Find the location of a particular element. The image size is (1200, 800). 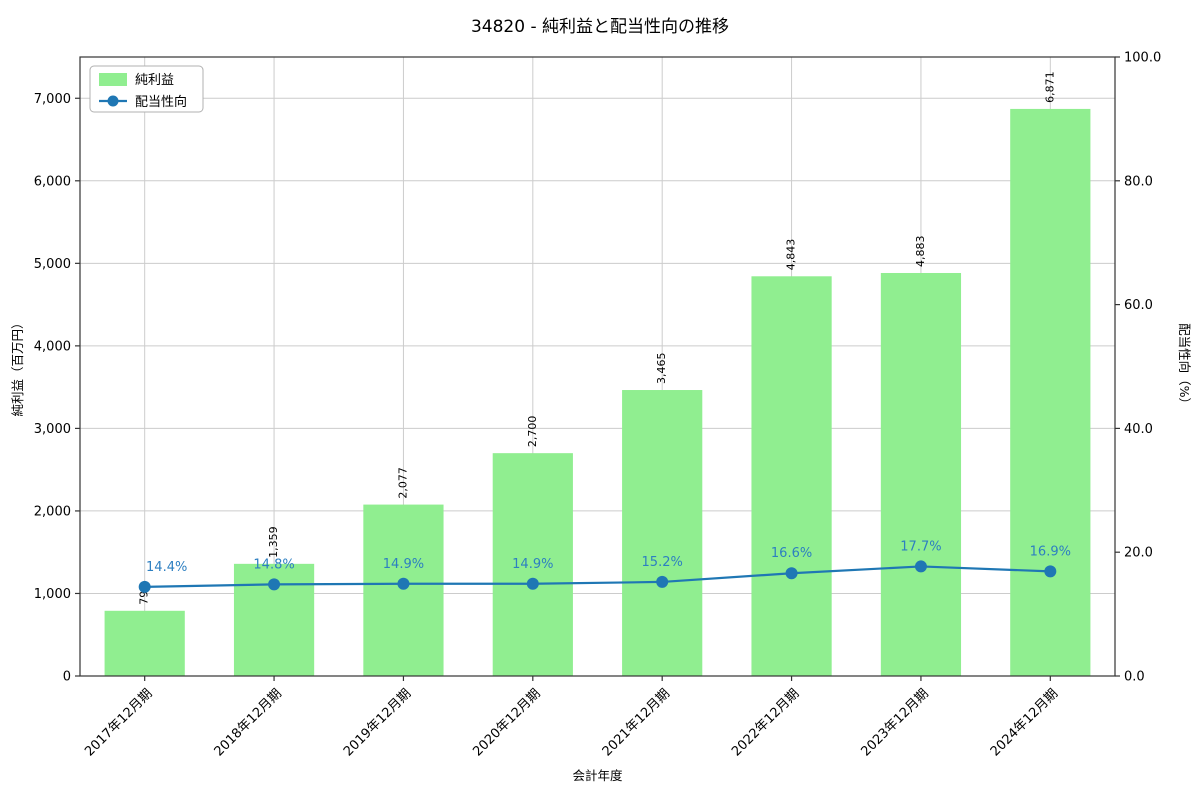

payout-percent-label: 17.7% is located at coordinates (920, 546).